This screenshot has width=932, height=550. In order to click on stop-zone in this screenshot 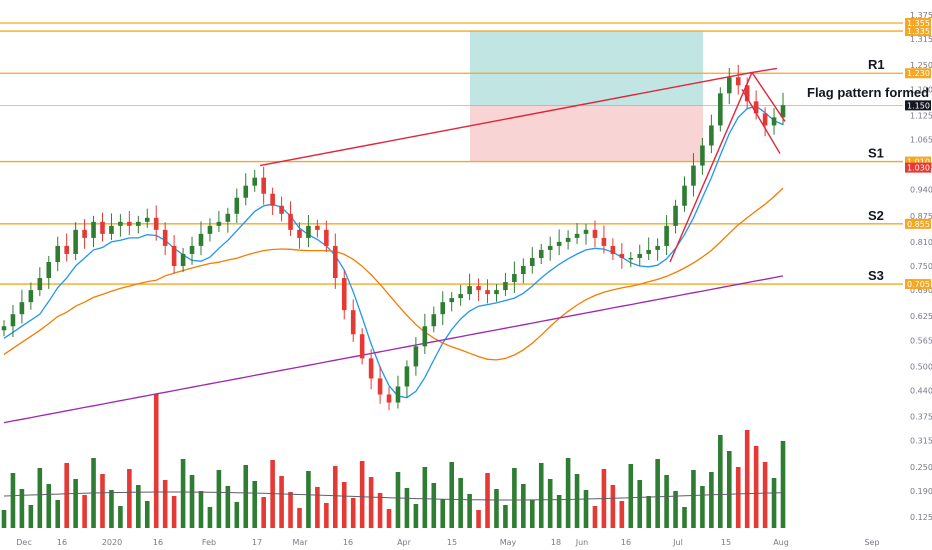, I will do `click(586, 133)`.